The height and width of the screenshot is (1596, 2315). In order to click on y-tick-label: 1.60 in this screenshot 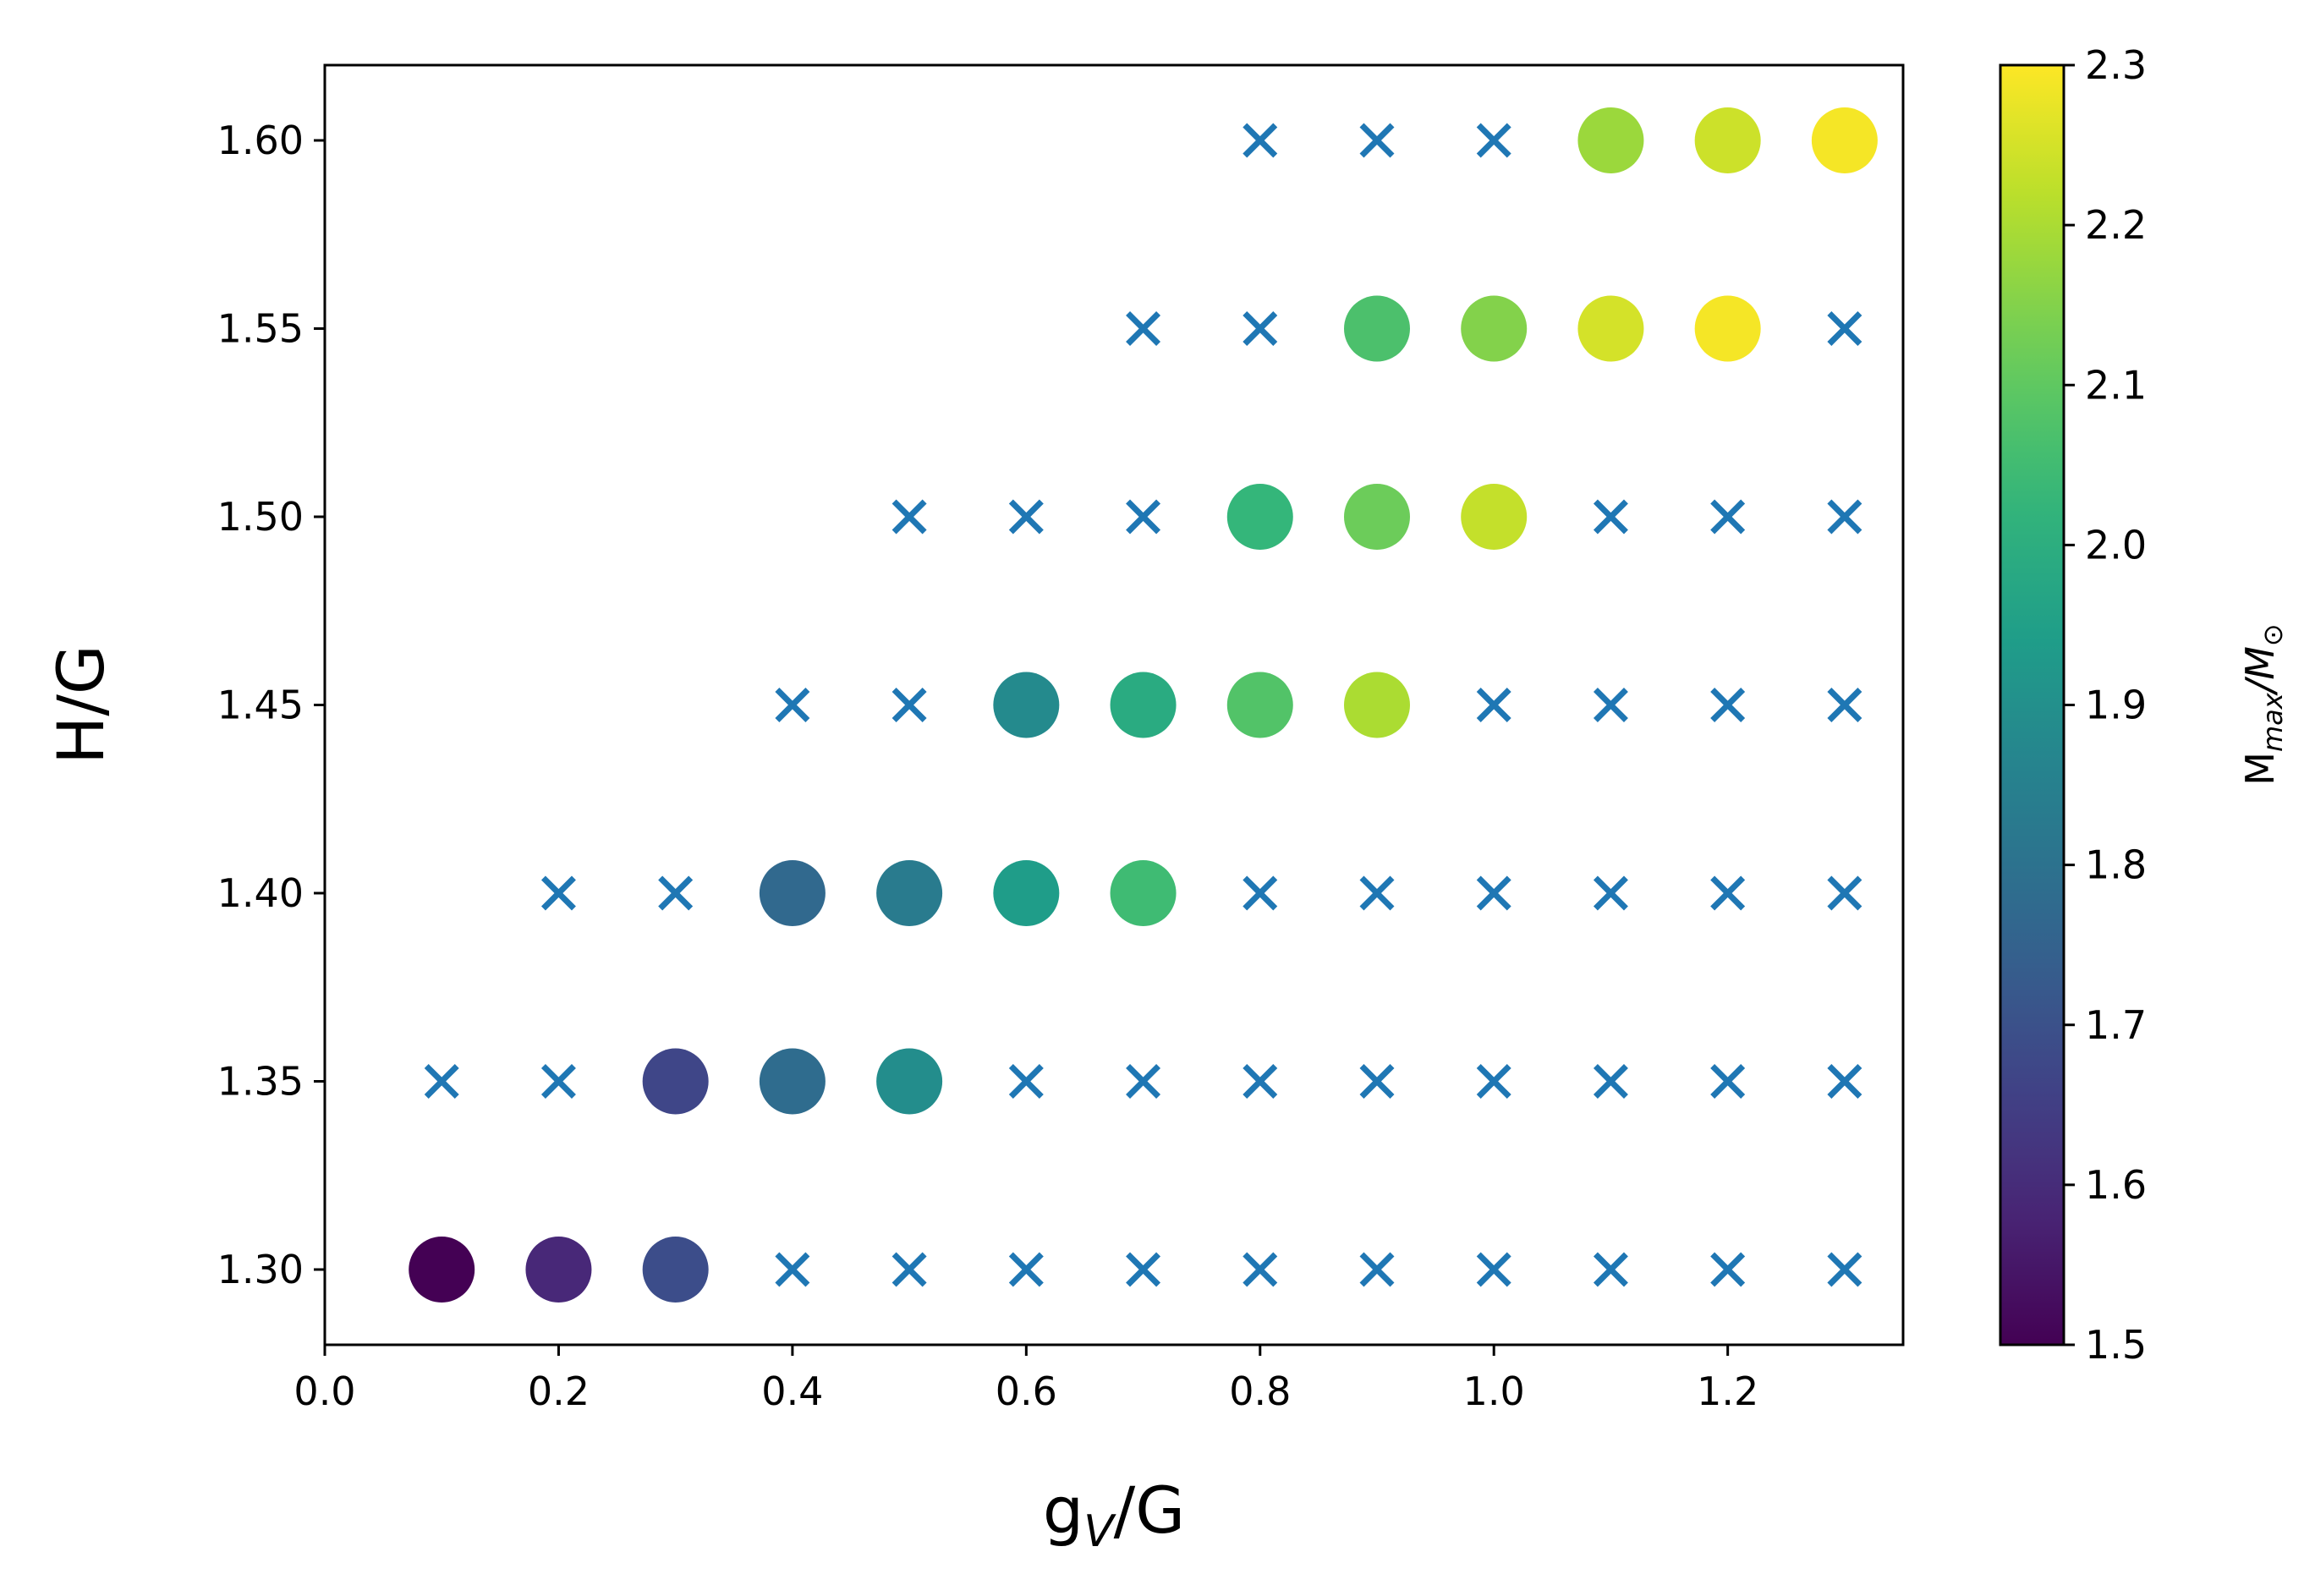, I will do `click(260, 140)`.